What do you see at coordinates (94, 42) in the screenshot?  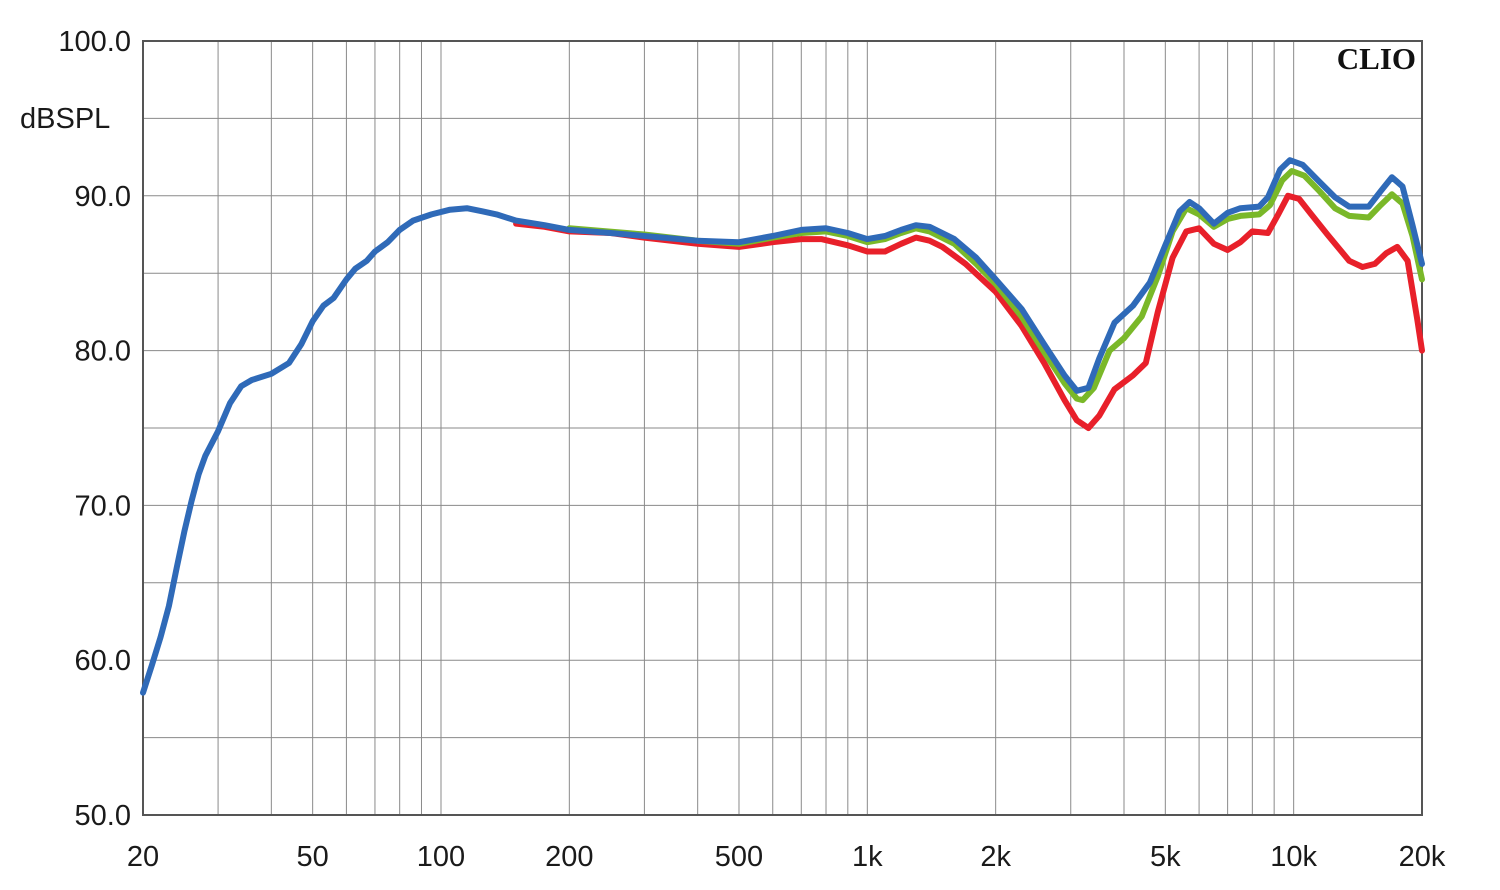 I see `y-tick-label: 100.0` at bounding box center [94, 42].